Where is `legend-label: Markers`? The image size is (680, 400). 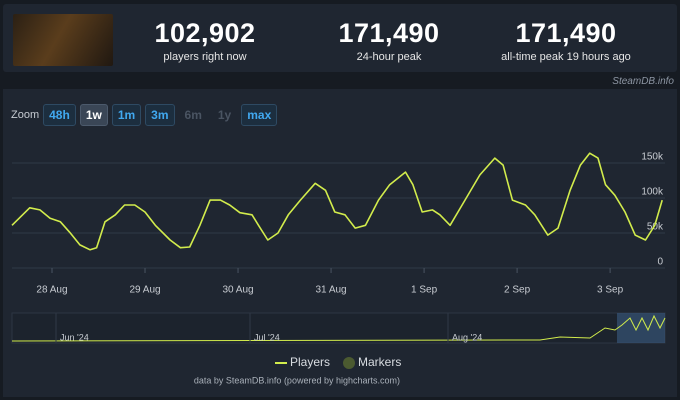
legend-label: Markers is located at coordinates (379, 362).